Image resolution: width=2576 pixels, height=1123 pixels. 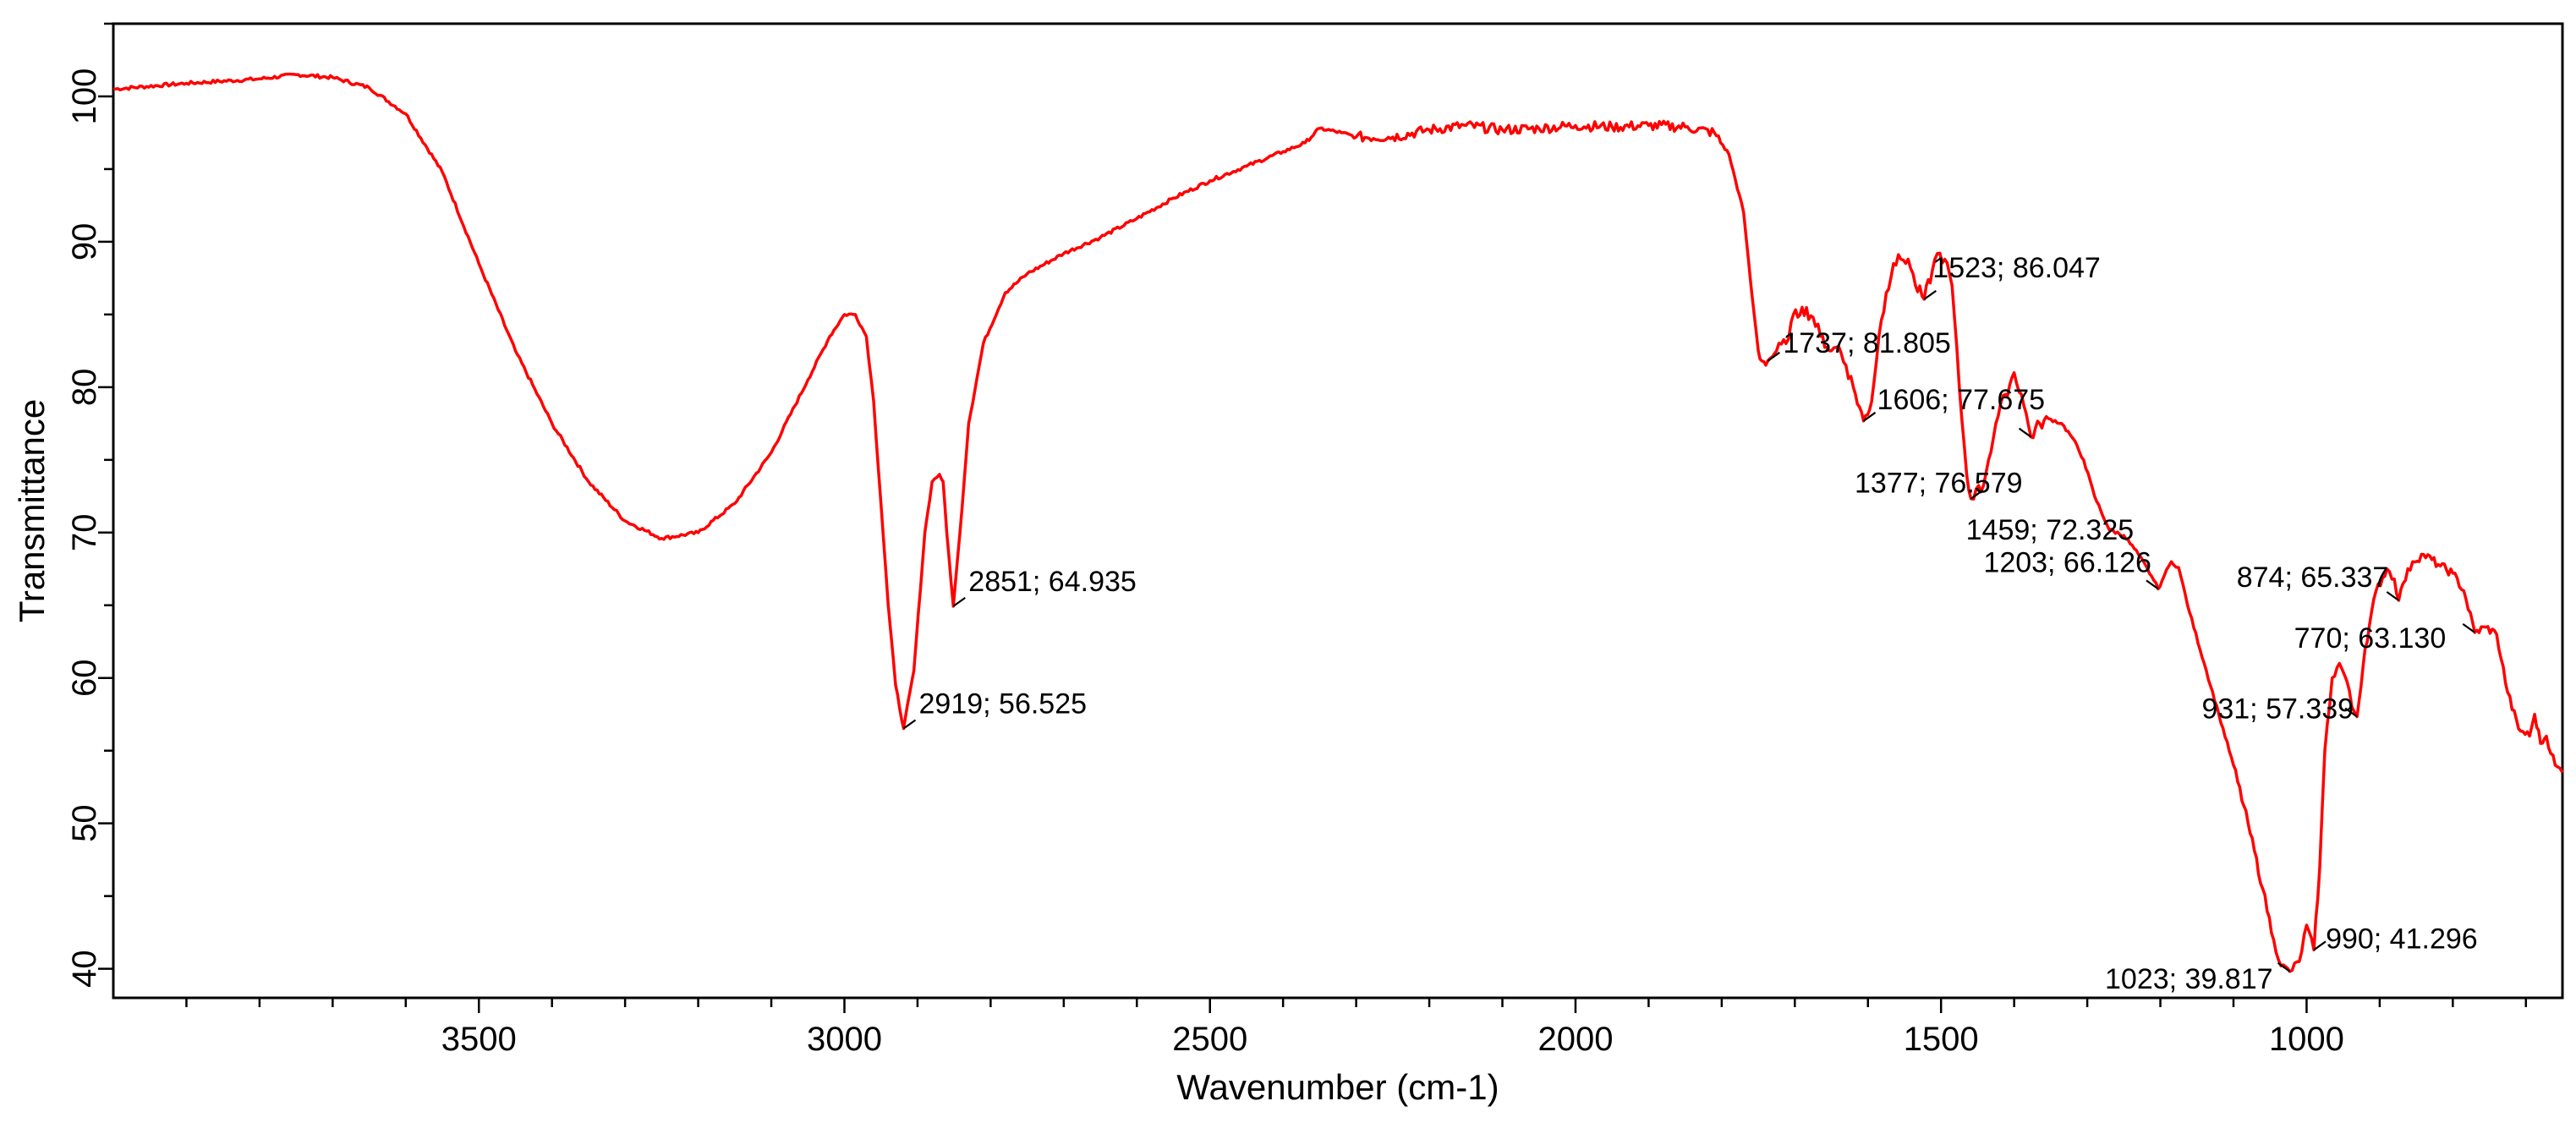 What do you see at coordinates (1575, 1039) in the screenshot?
I see `x-tick-label: 2000` at bounding box center [1575, 1039].